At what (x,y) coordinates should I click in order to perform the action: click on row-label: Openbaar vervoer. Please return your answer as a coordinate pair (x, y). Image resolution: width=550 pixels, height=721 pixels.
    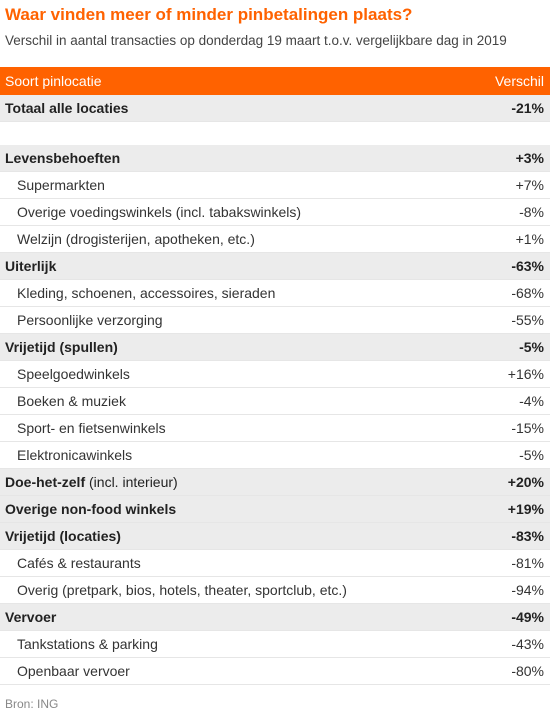
    Looking at the image, I should click on (73, 671).